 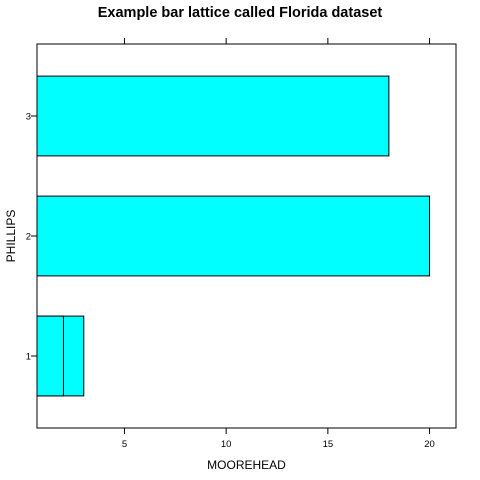 What do you see at coordinates (246, 465) in the screenshot?
I see `x-axis-label: MOOREHEAD` at bounding box center [246, 465].